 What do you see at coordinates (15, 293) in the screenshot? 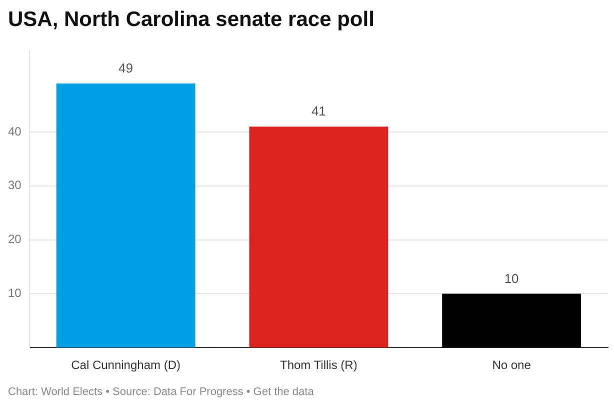
I see `y-tick-label: 10` at bounding box center [15, 293].